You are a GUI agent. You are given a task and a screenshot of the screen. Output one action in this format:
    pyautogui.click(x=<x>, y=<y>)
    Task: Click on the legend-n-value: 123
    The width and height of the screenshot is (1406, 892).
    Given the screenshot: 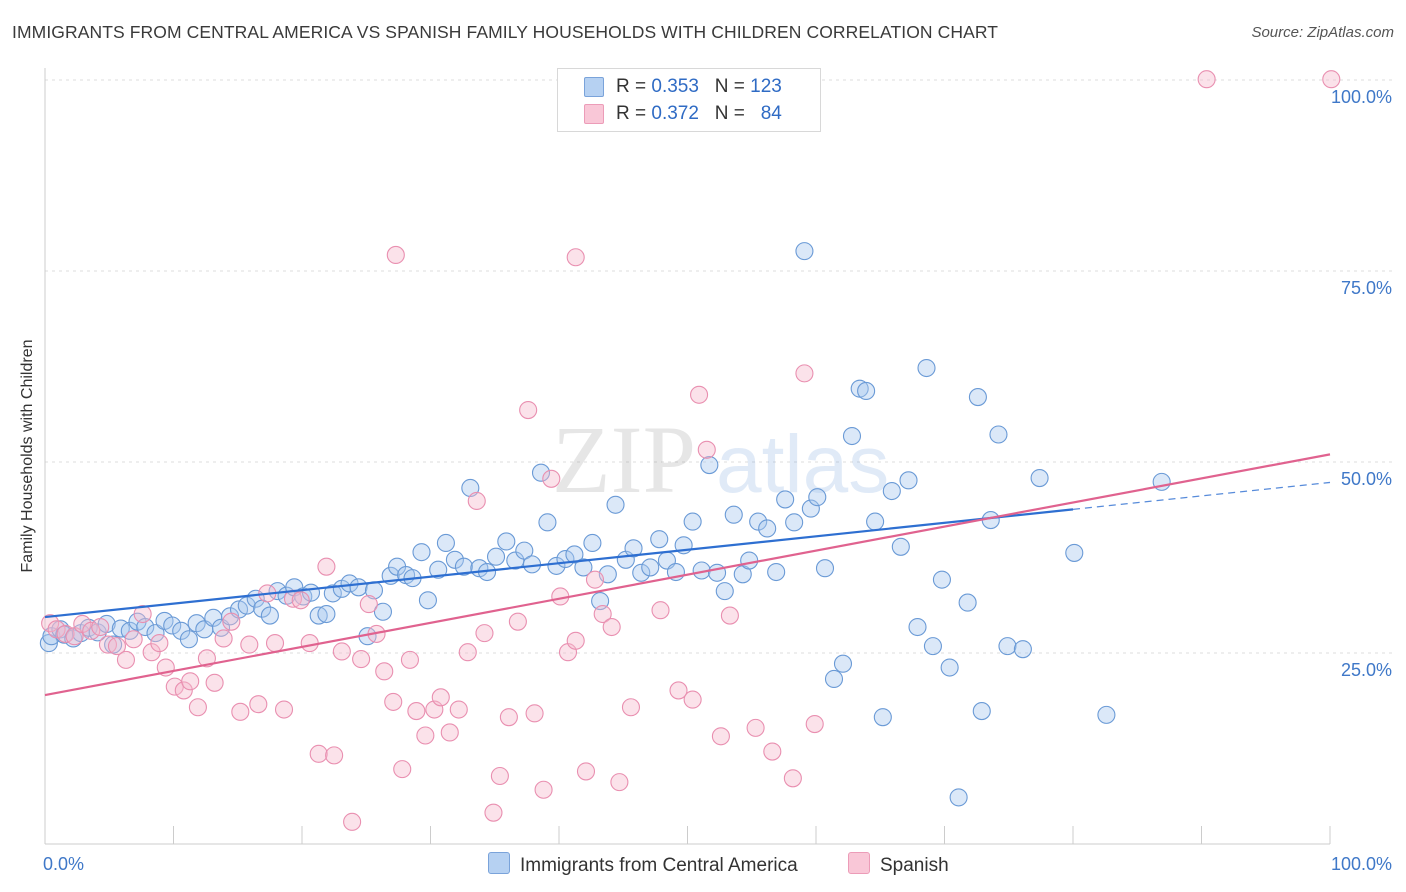 What is the action you would take?
    pyautogui.click(x=766, y=86)
    